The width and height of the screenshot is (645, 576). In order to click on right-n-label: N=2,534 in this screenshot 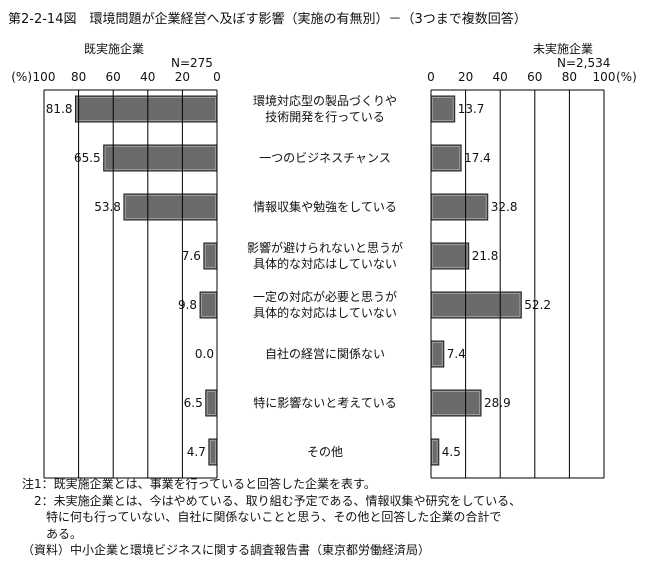, I will do `click(584, 63)`.